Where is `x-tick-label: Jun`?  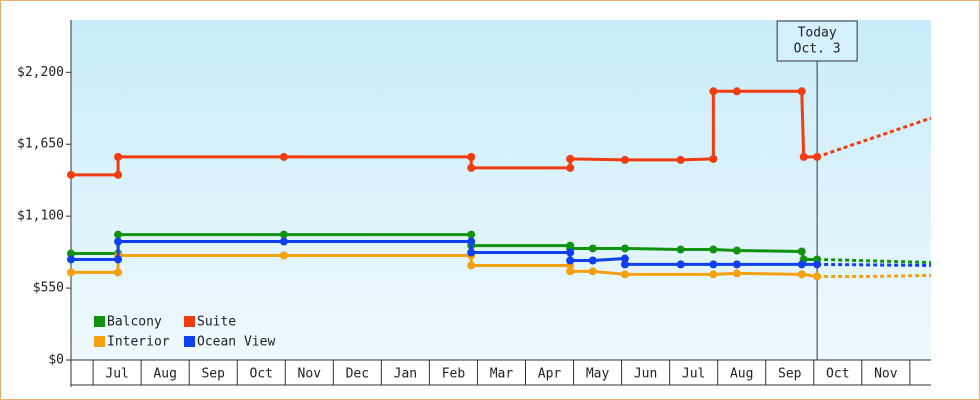
x-tick-label: Jun is located at coordinates (645, 374).